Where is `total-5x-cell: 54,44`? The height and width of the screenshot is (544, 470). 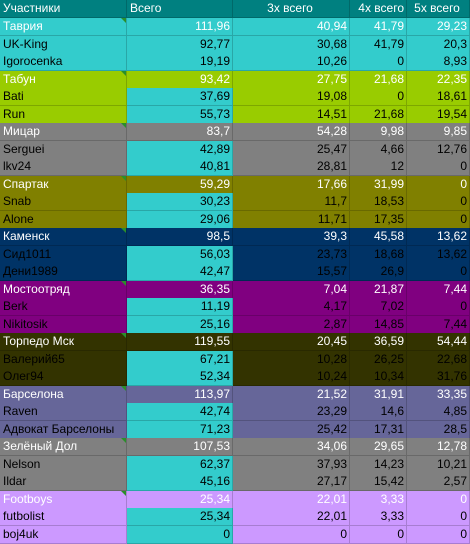
total-5x-cell: 54,44 is located at coordinates (438, 342).